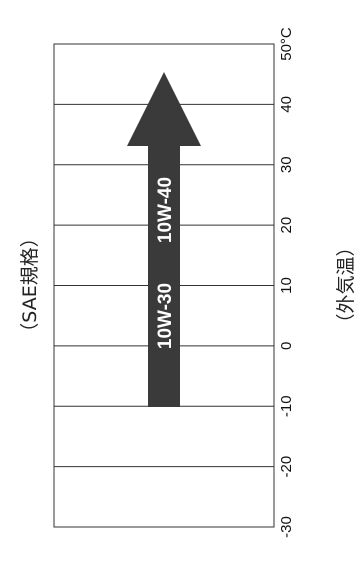  I want to click on temperature-tick-label: 30, so click(286, 164).